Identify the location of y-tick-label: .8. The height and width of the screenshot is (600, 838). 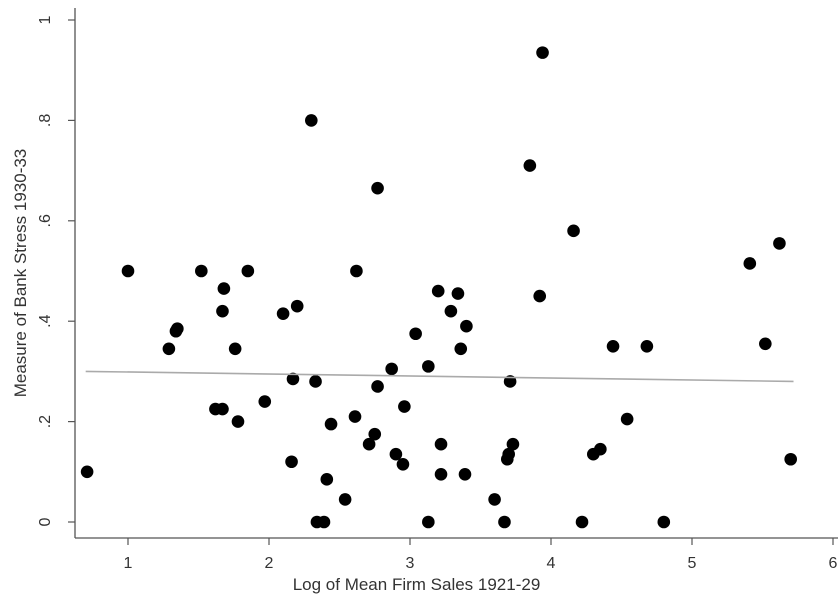
(45, 120).